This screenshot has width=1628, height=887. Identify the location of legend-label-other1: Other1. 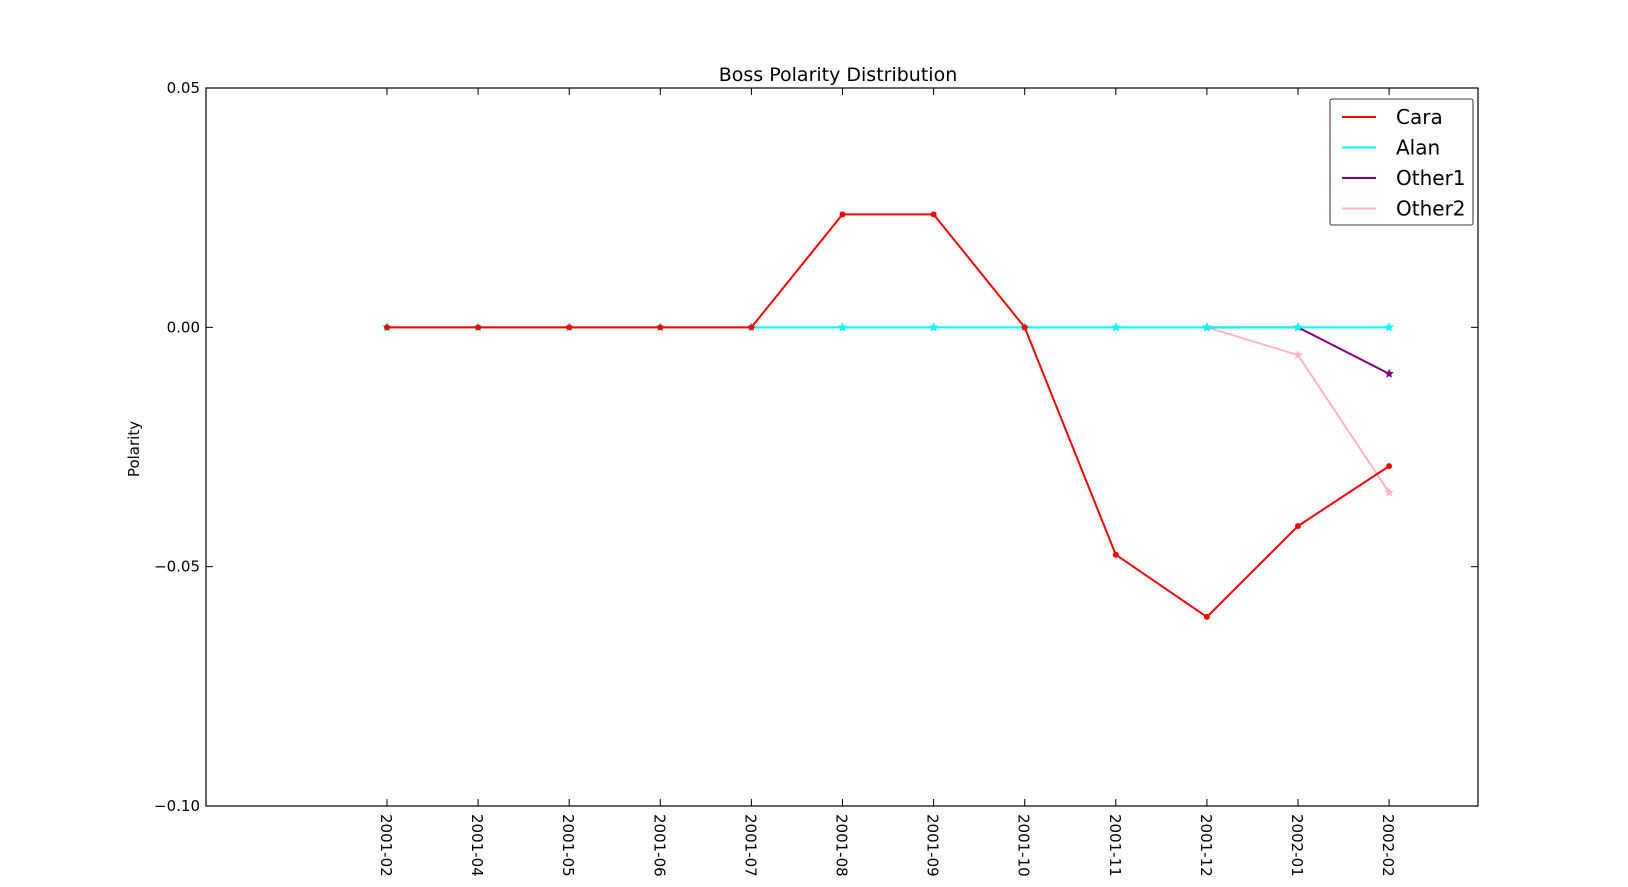
(1431, 178).